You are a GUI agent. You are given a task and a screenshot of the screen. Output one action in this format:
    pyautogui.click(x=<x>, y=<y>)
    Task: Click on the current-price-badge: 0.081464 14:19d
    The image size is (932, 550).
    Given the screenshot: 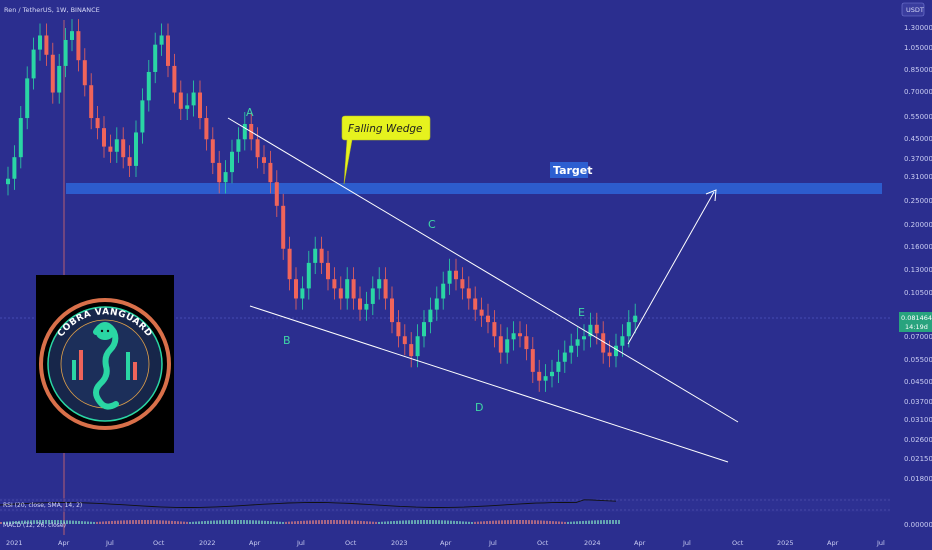 What is the action you would take?
    pyautogui.click(x=915, y=322)
    